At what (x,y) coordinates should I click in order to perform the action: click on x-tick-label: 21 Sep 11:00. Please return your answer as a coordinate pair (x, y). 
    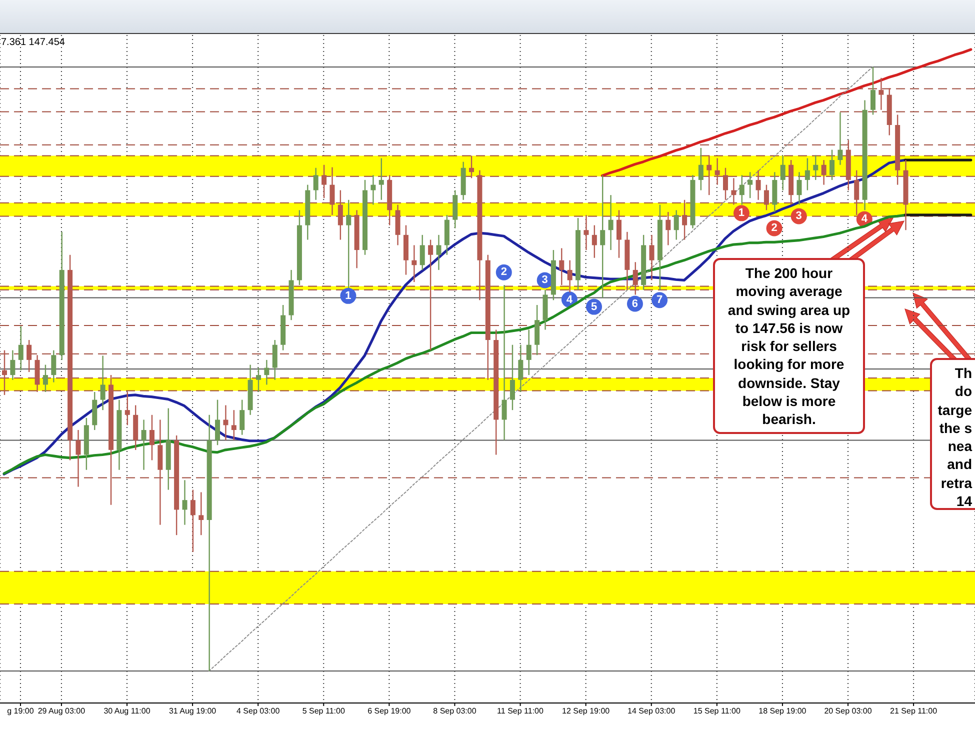
    Looking at the image, I should click on (914, 711).